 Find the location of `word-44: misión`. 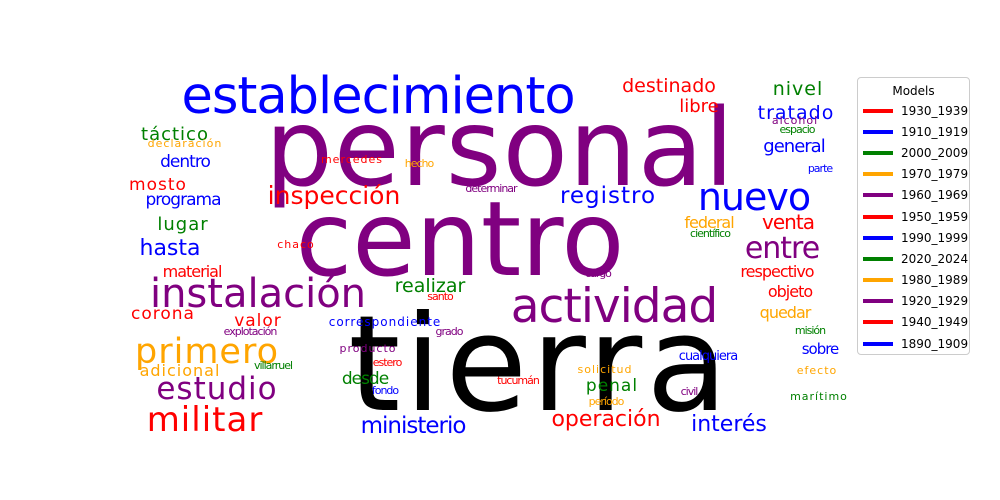

word-44: misión is located at coordinates (810, 330).